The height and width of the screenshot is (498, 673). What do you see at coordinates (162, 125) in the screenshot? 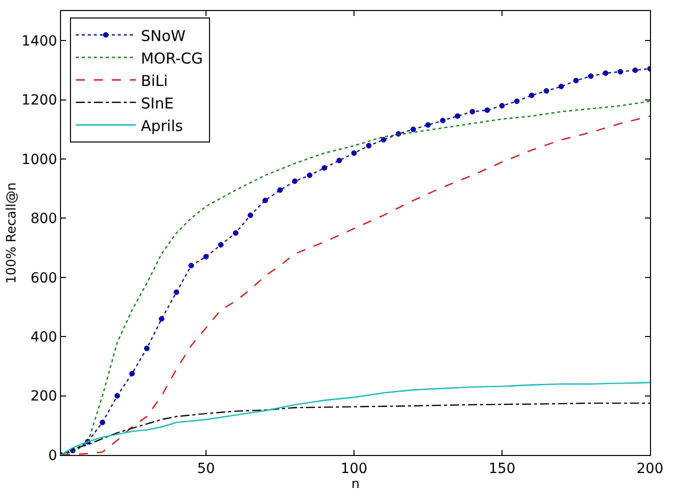
I see `legend-label: Aprils` at bounding box center [162, 125].